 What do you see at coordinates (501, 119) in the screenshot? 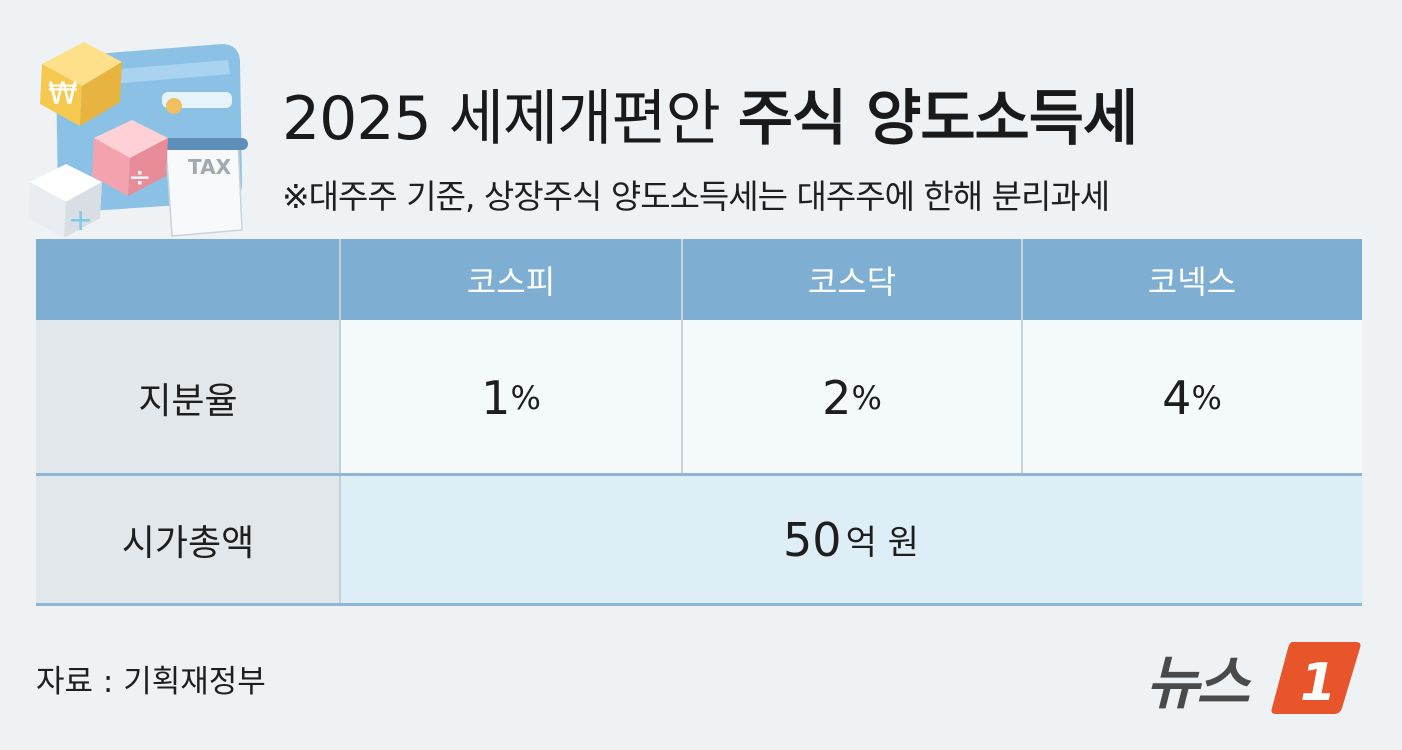
I see `title-light: 2025 세제개편안` at bounding box center [501, 119].